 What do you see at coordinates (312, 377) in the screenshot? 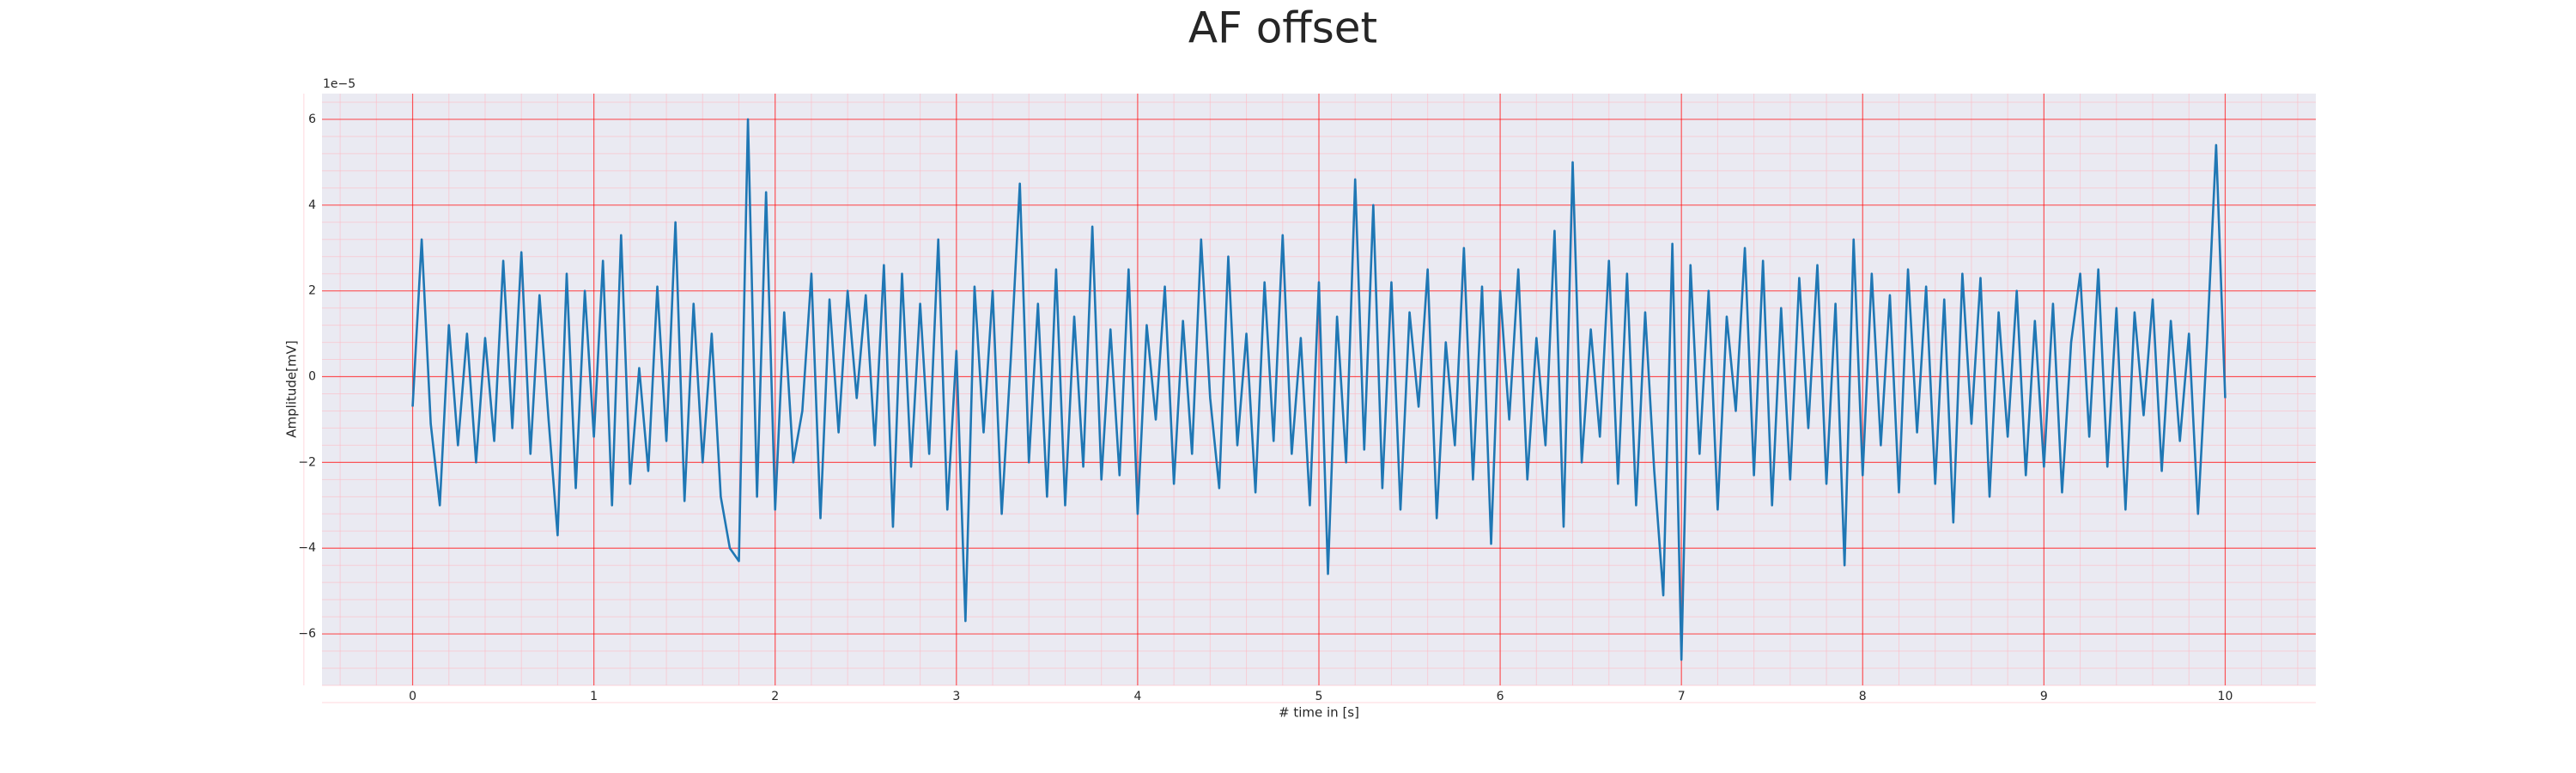
I see `y-tick-label: 0` at bounding box center [312, 377].